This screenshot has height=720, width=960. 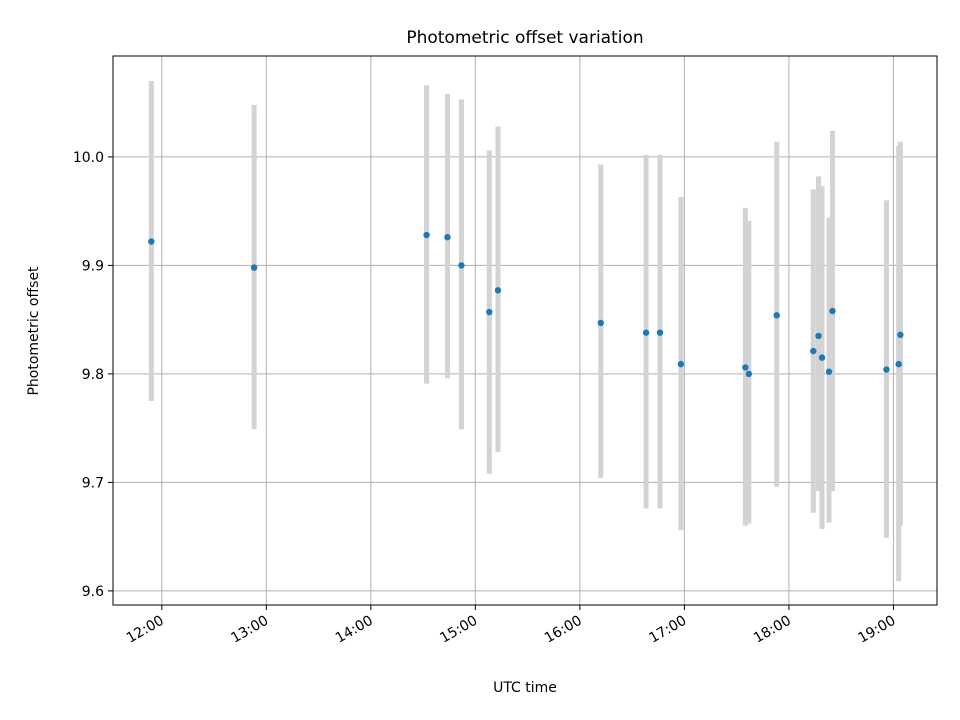 I want to click on y-tick-label: 9.7, so click(x=93, y=483).